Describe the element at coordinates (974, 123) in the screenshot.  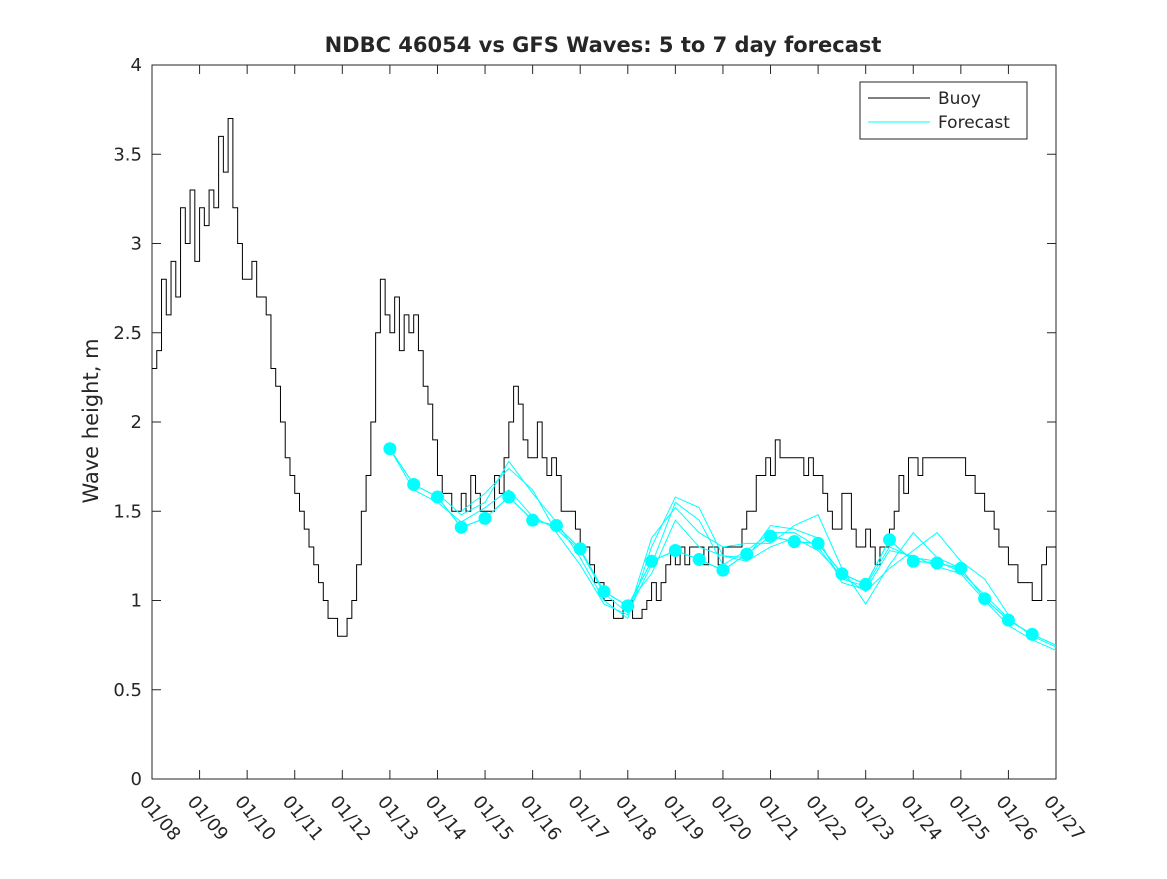
I see `legend-label-forecast: Forecast` at that location.